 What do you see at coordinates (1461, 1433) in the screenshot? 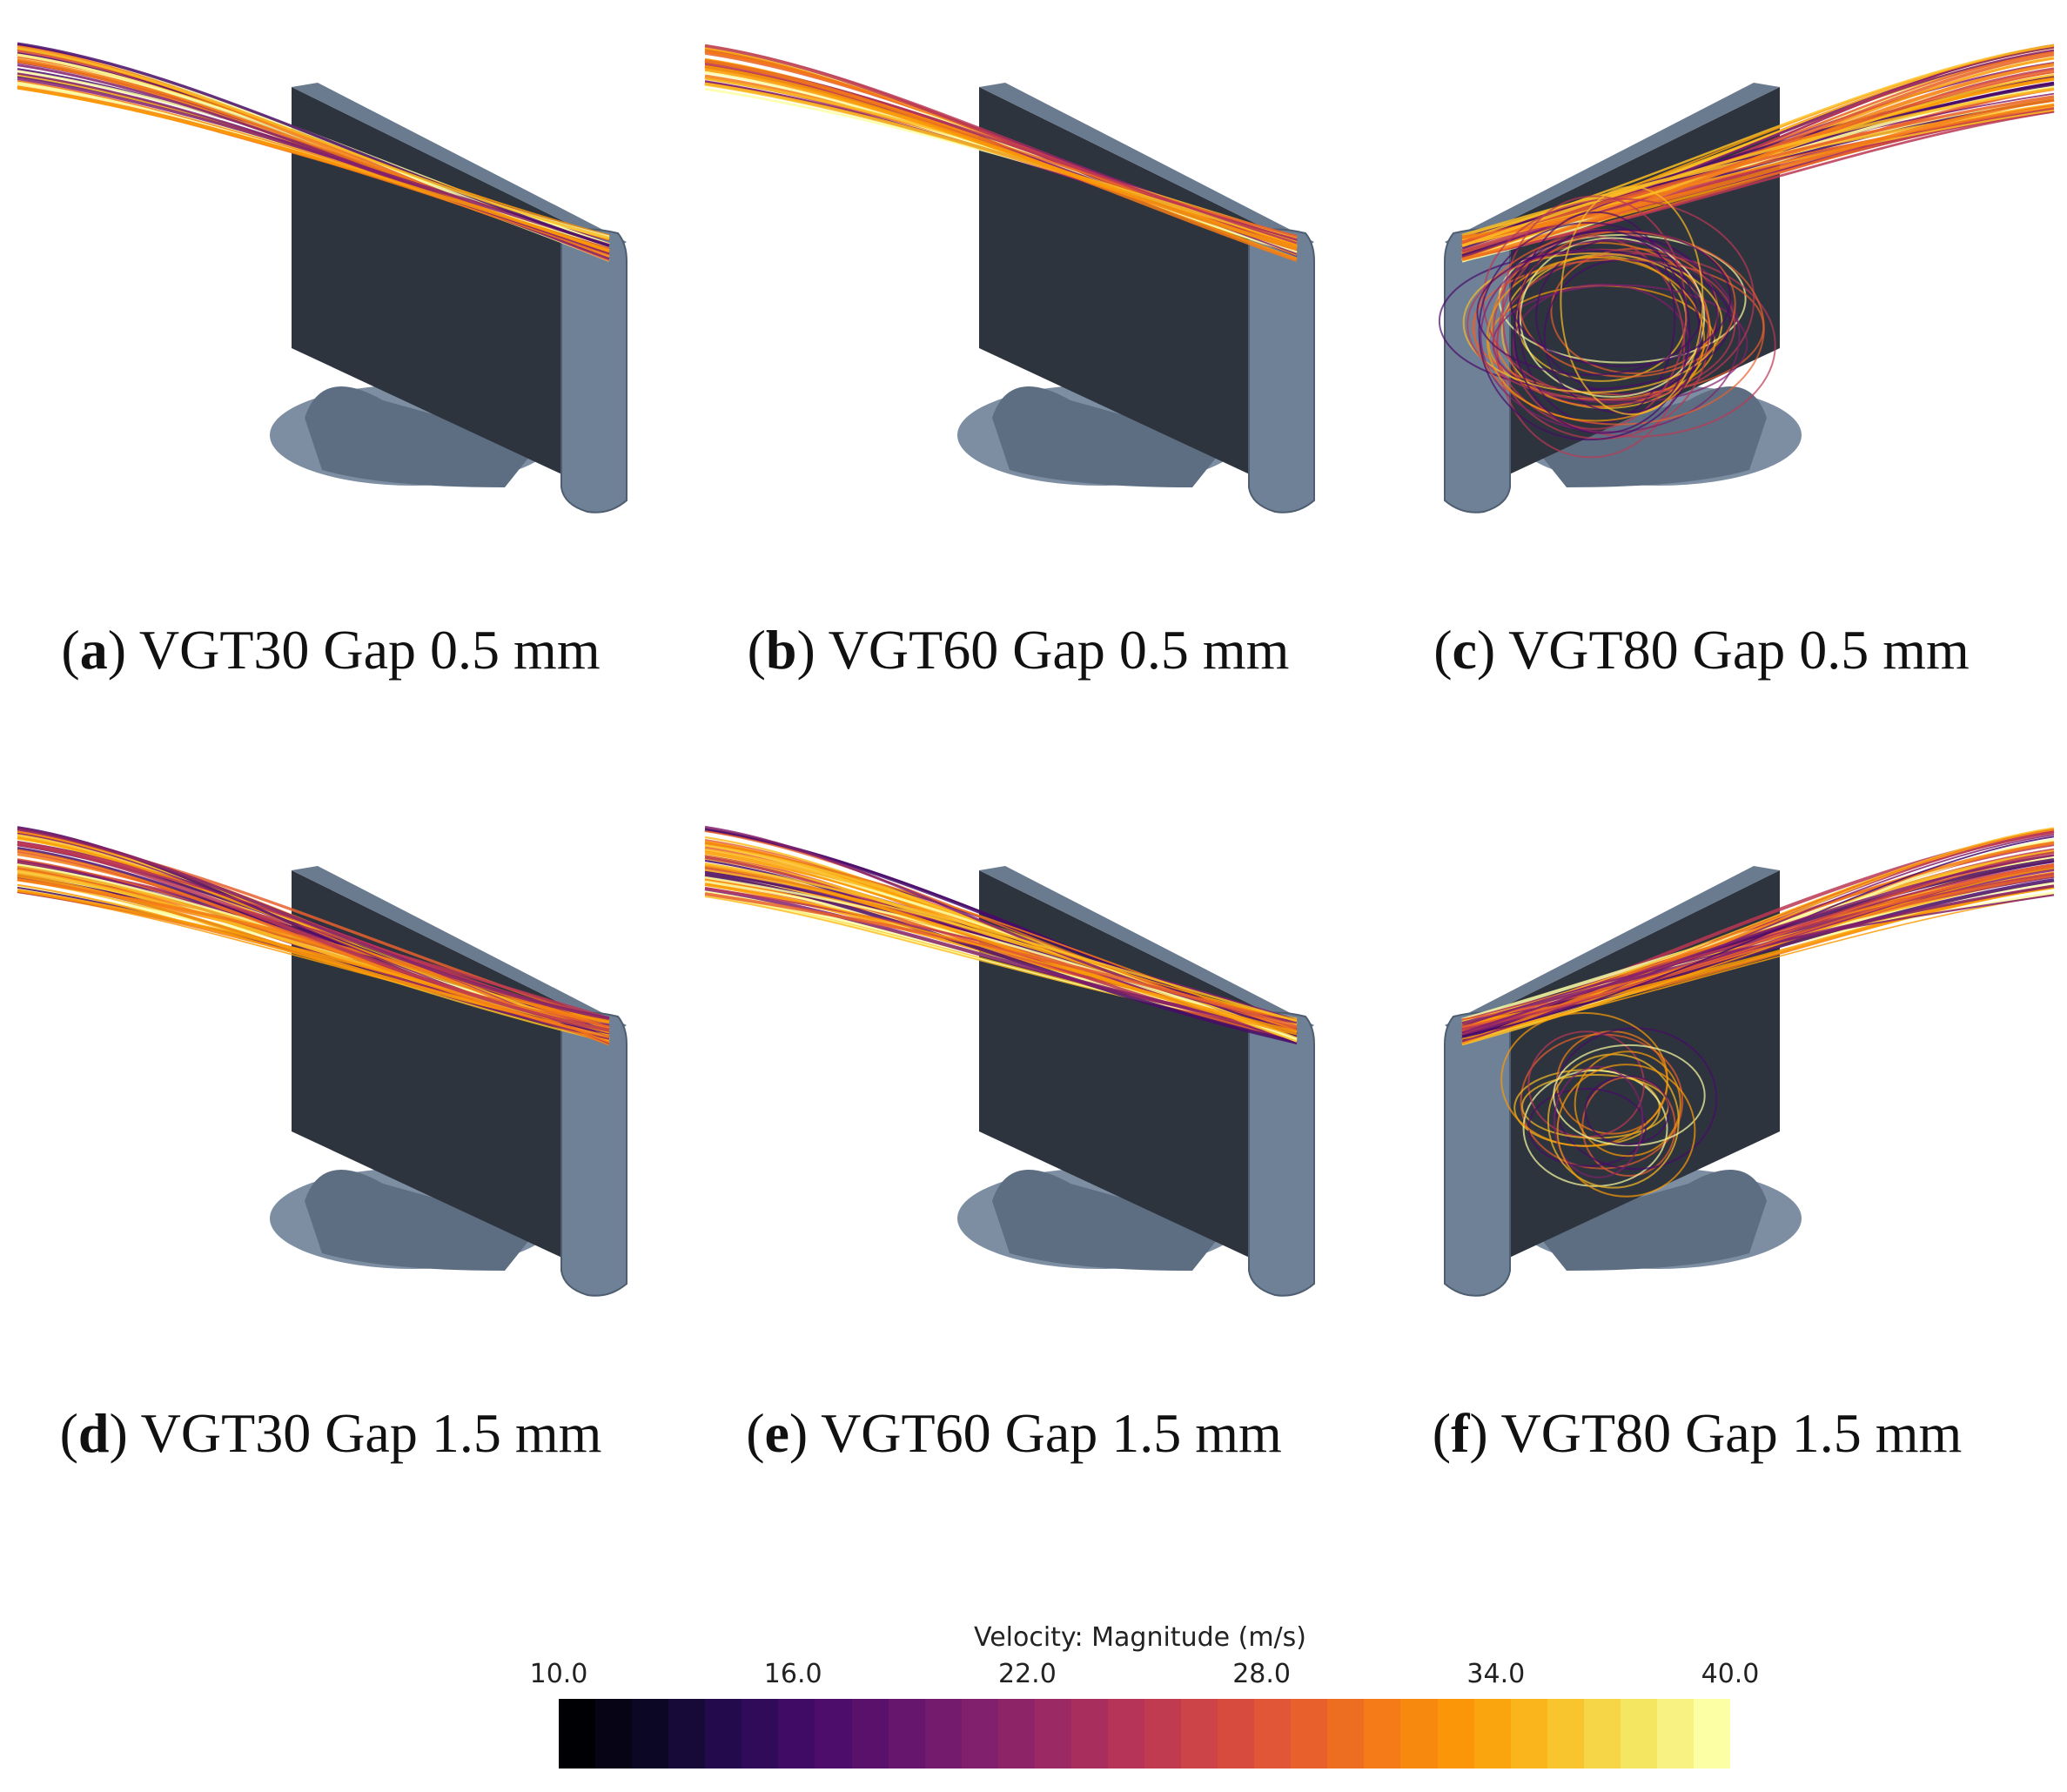
I see `caption-letter: f` at bounding box center [1461, 1433].